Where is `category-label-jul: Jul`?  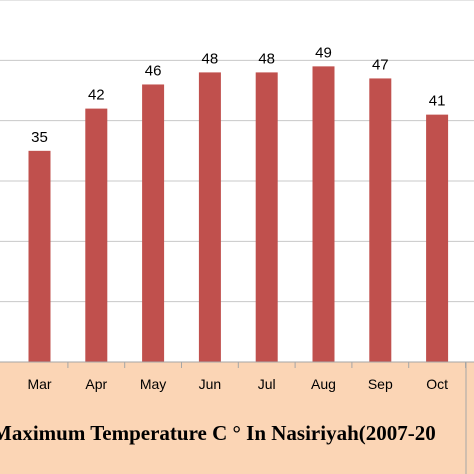 category-label-jul: Jul is located at coordinates (267, 384).